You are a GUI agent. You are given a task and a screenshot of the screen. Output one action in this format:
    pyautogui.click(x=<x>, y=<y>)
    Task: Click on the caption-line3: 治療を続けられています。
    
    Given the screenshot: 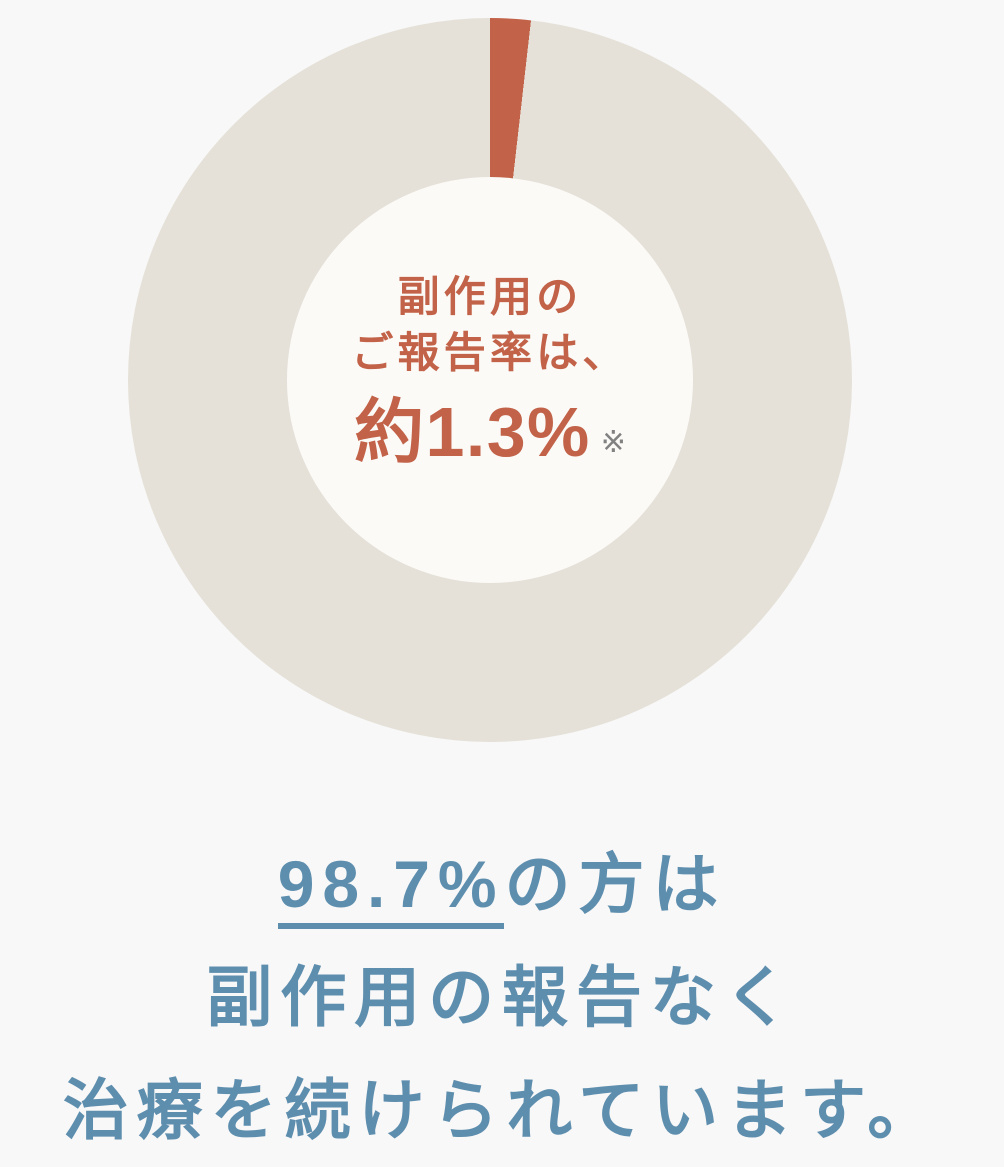 What is the action you would take?
    pyautogui.click(x=502, y=1110)
    